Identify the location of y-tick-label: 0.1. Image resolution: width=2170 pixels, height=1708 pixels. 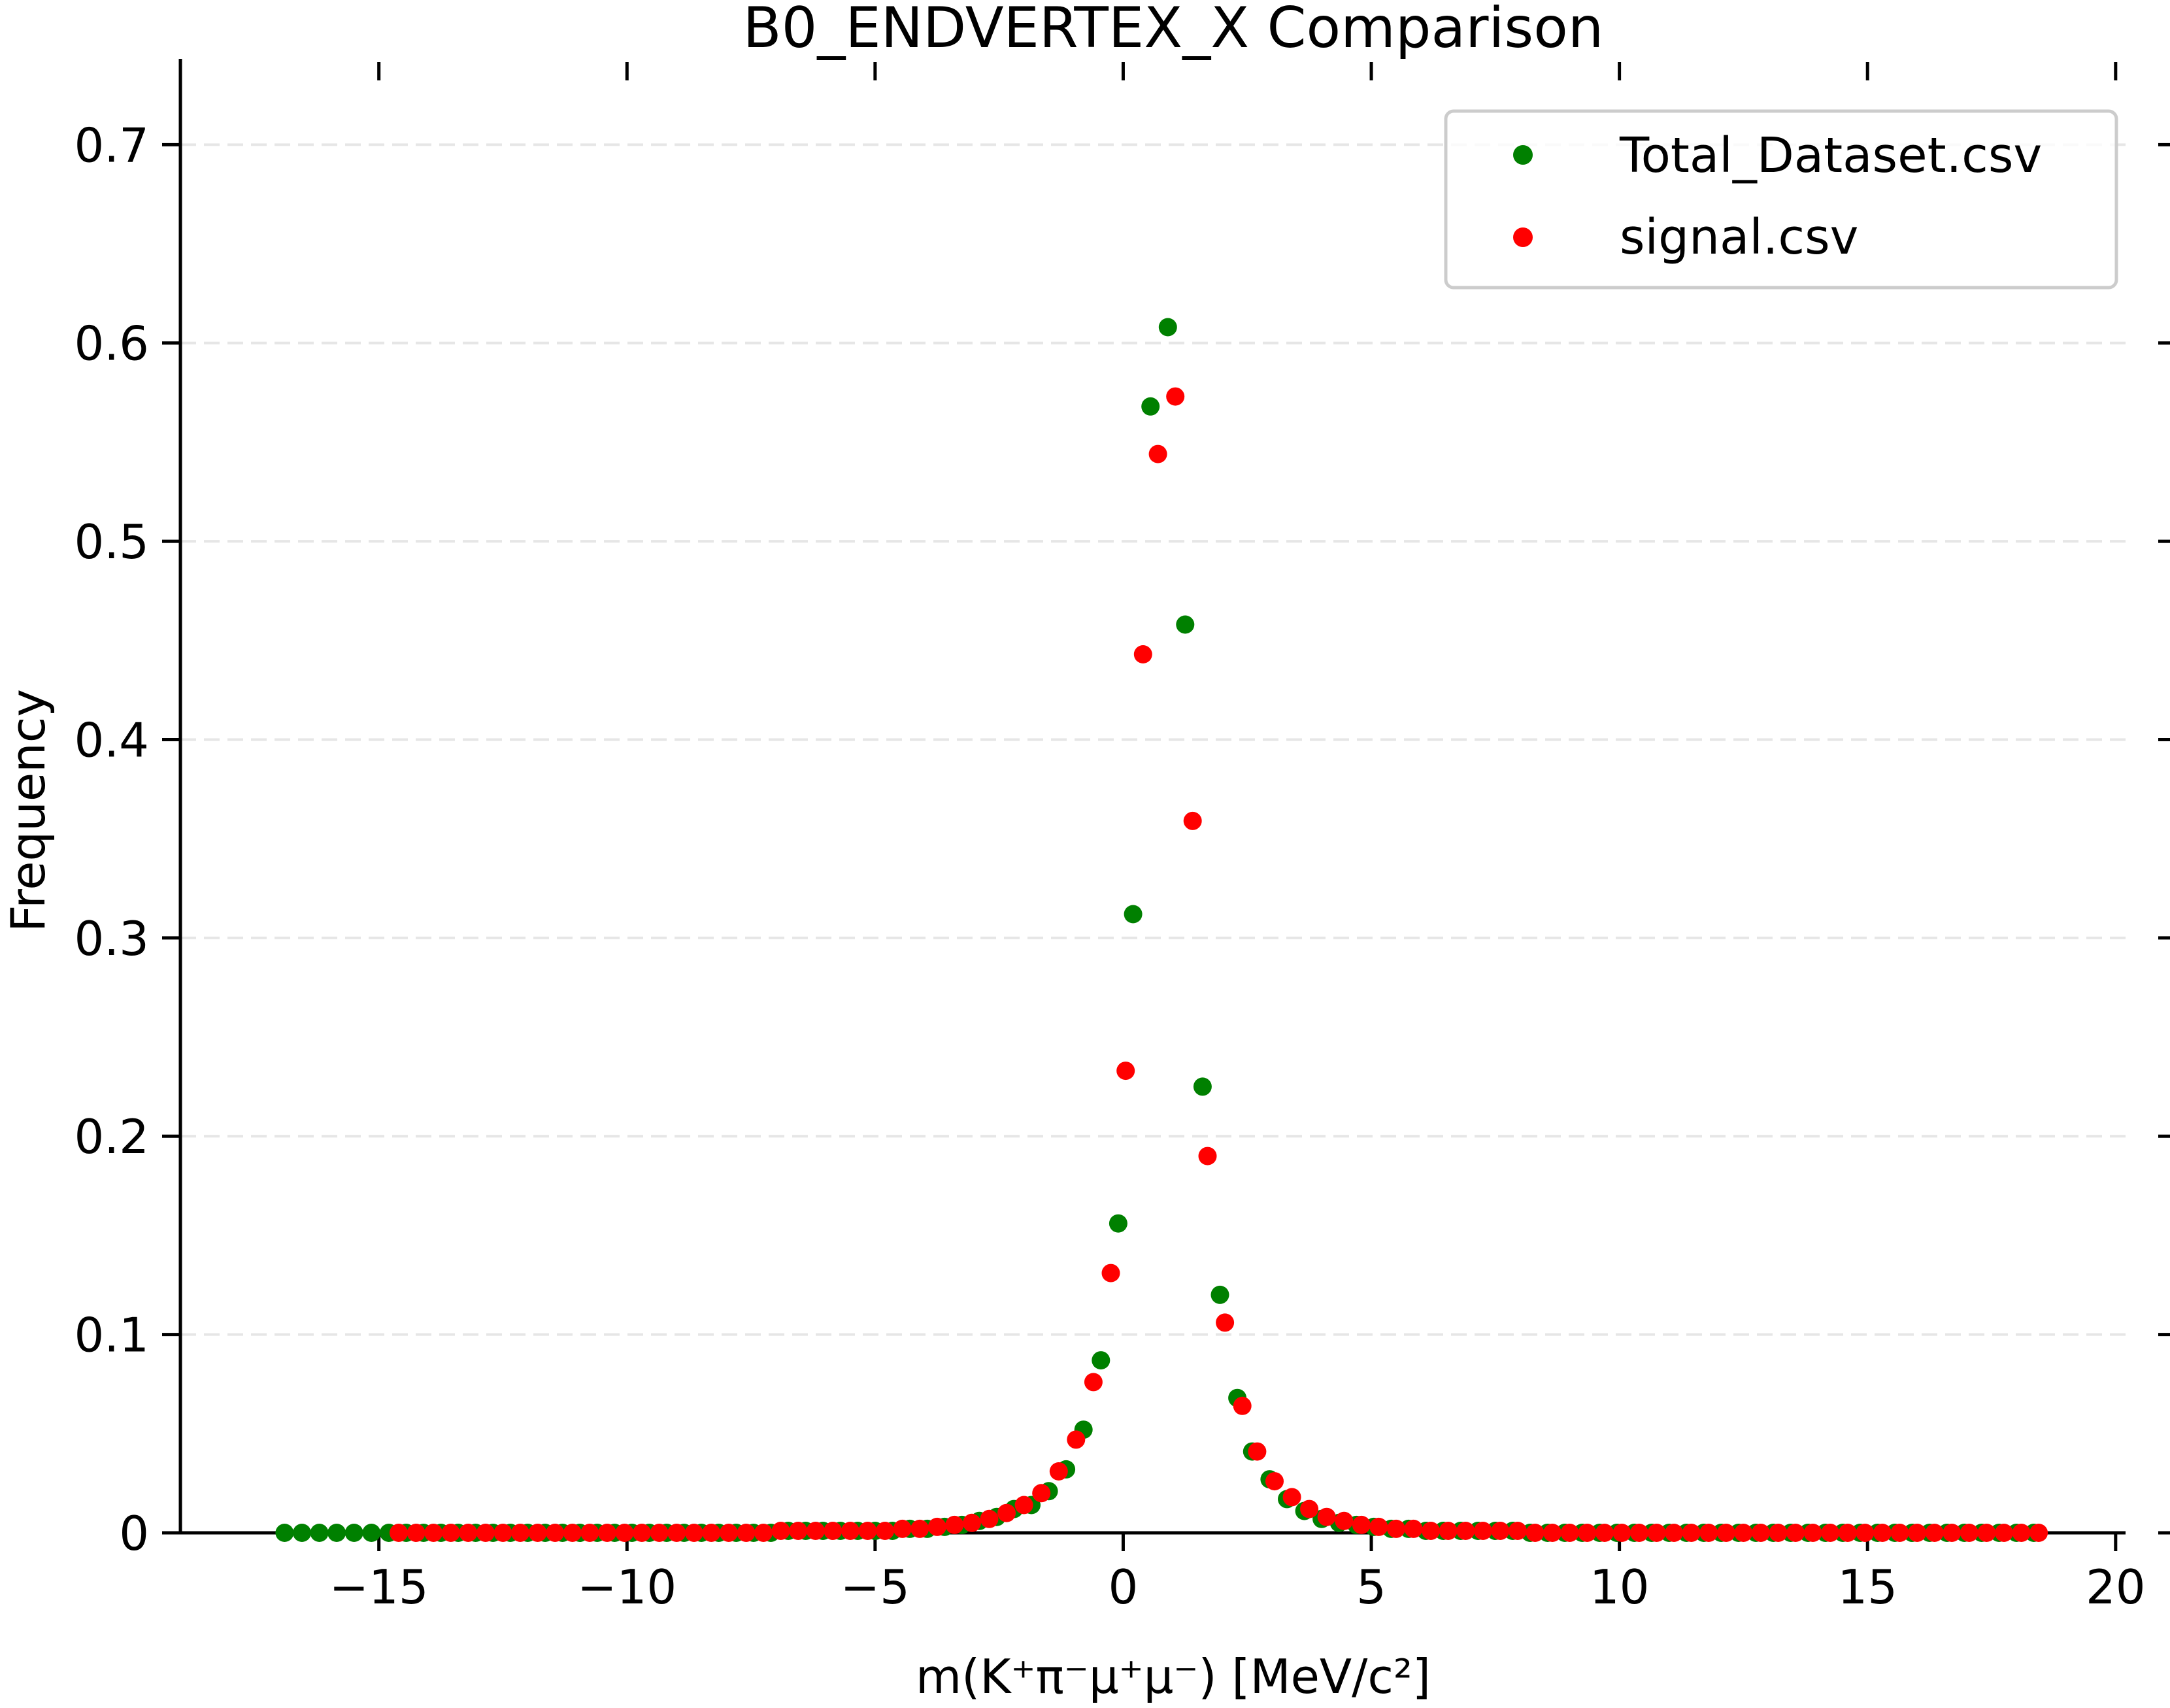
(112, 1335).